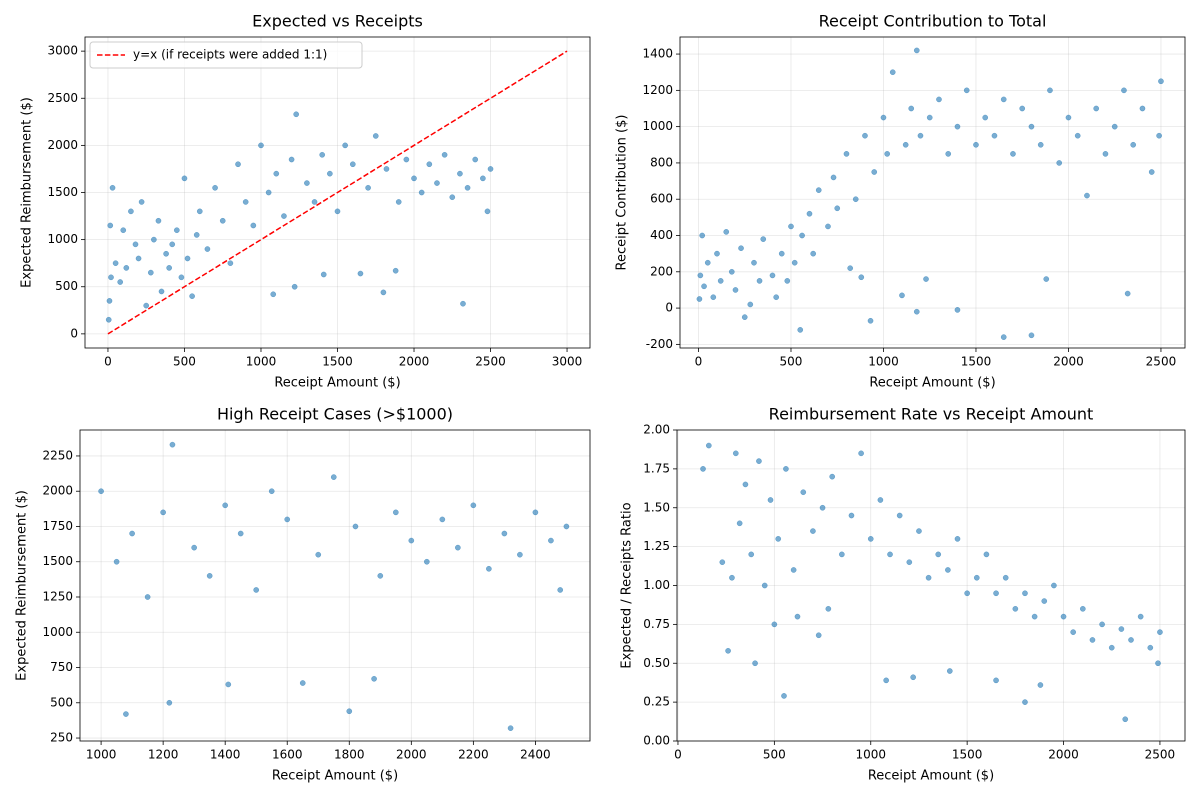  Describe the element at coordinates (62, 51) in the screenshot. I see `y-tick-label: 3000` at that location.